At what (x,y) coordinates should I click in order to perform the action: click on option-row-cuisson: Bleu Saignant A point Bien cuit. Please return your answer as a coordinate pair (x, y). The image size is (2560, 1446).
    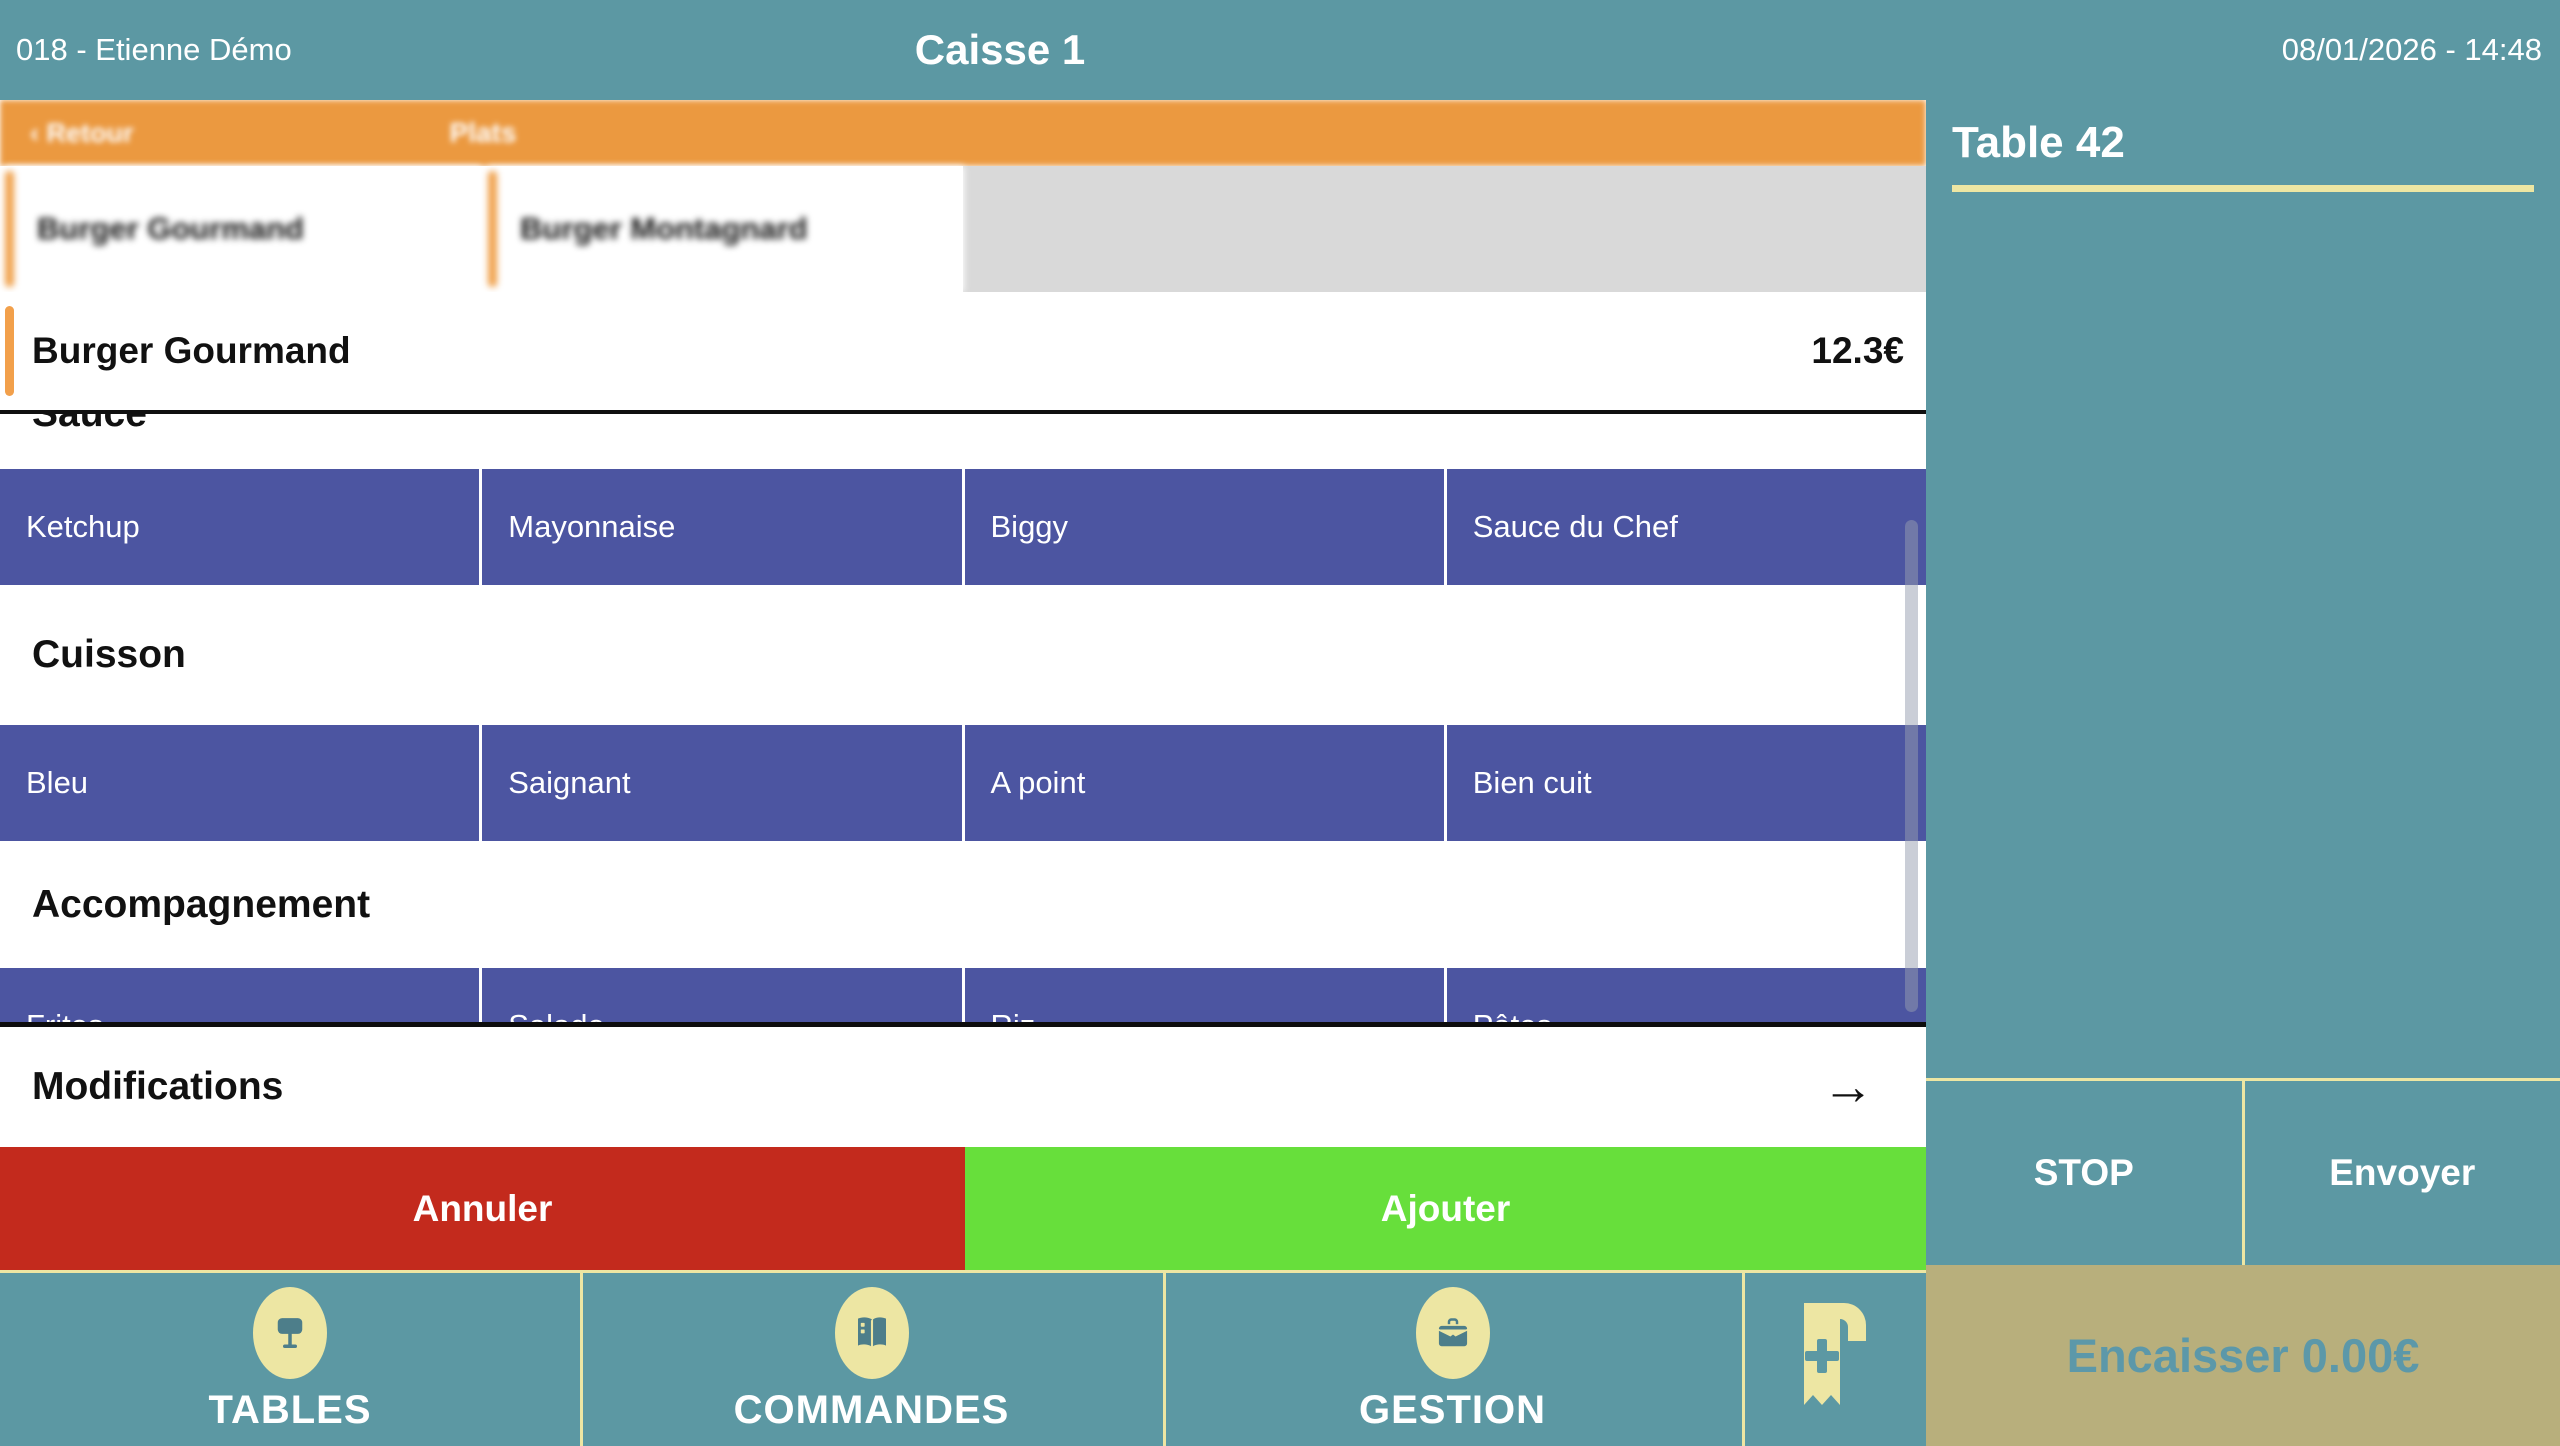
    Looking at the image, I should click on (963, 783).